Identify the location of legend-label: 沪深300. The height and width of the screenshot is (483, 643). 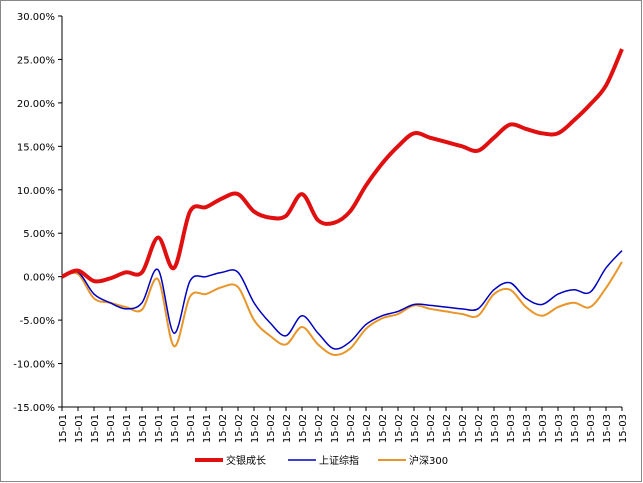
(428, 460).